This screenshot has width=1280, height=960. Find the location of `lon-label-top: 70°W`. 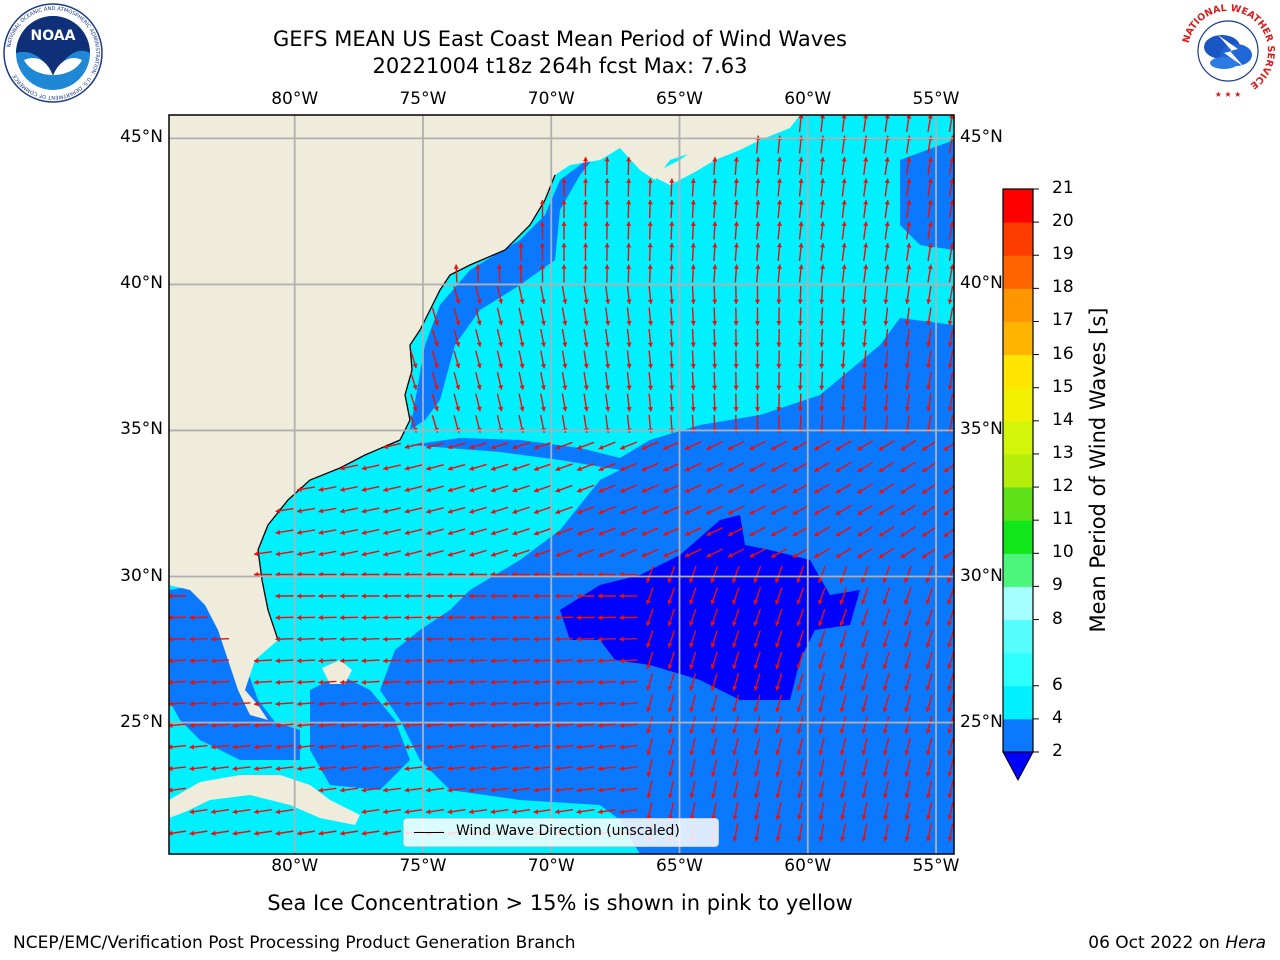

lon-label-top: 70°W is located at coordinates (551, 99).